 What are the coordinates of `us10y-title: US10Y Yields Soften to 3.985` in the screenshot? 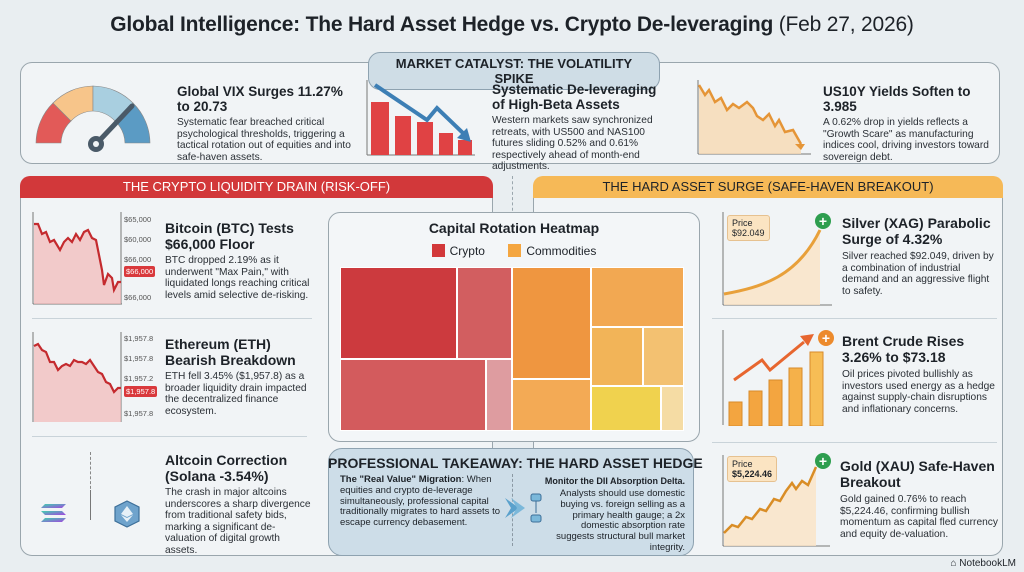 It's located at (897, 99).